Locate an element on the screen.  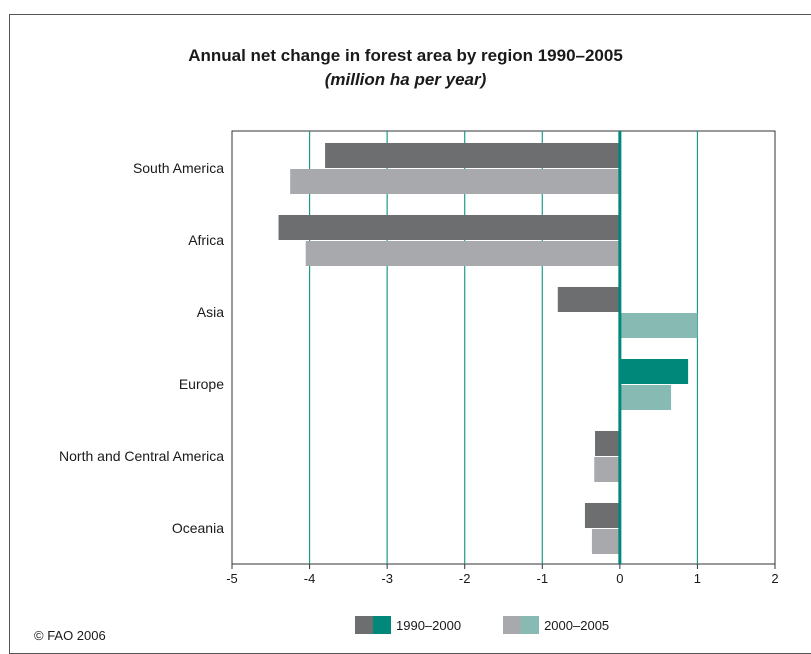
copyright-text: © FAO 2006 is located at coordinates (70, 635).